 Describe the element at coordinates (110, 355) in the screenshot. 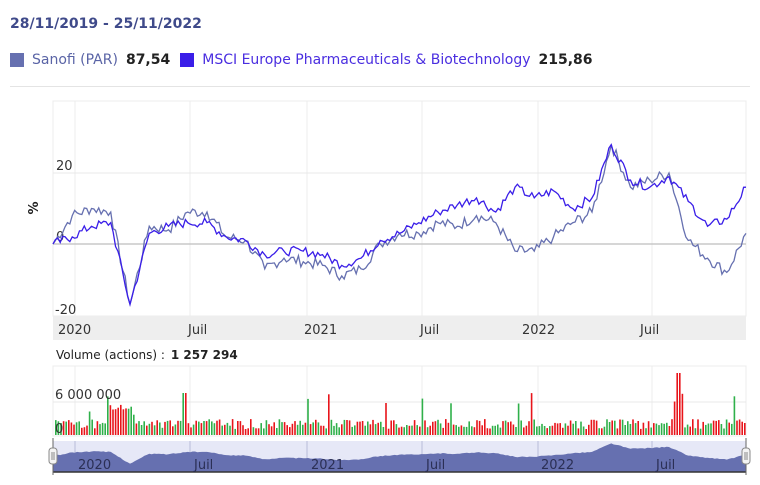

I see `volume-label-text: Volume (actions) :` at that location.